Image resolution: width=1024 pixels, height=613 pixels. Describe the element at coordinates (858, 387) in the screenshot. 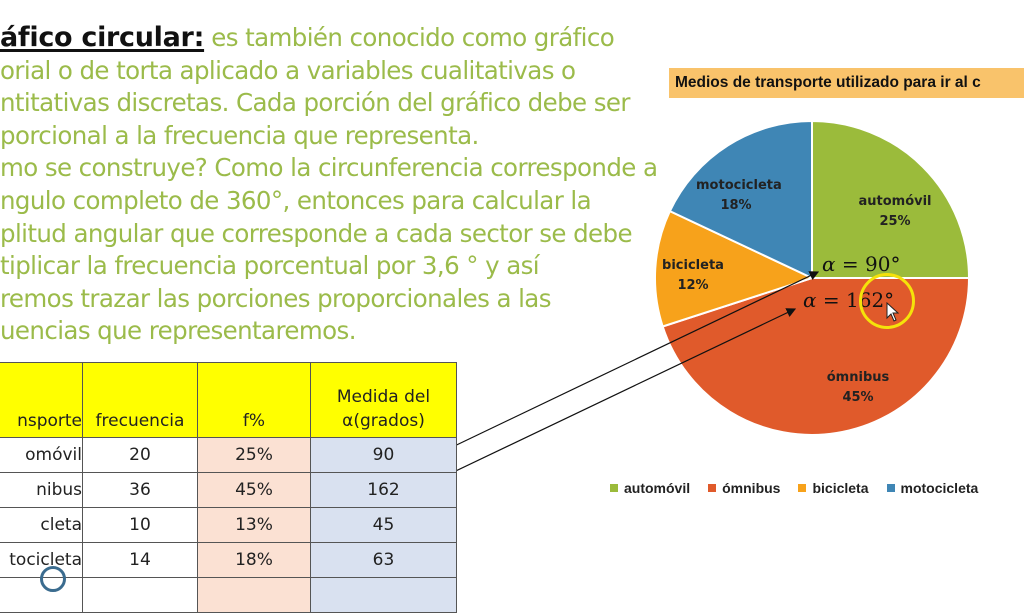

I see `slice-label-omnibus: ómnibus 45%` at that location.